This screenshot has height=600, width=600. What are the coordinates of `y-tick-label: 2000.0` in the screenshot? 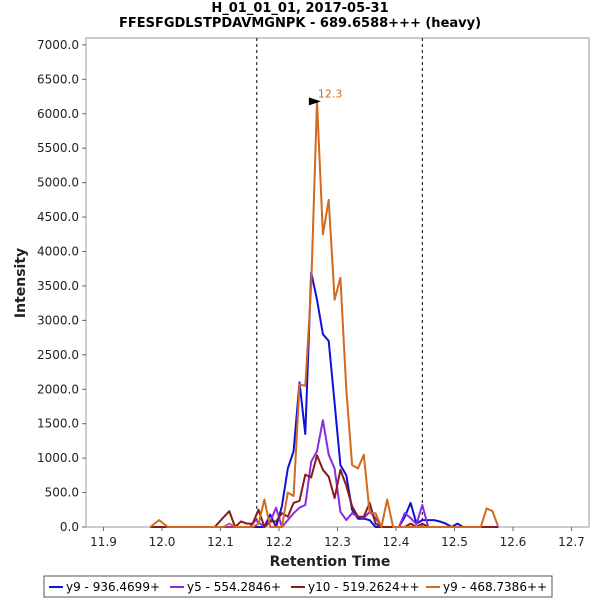 It's located at (58, 389).